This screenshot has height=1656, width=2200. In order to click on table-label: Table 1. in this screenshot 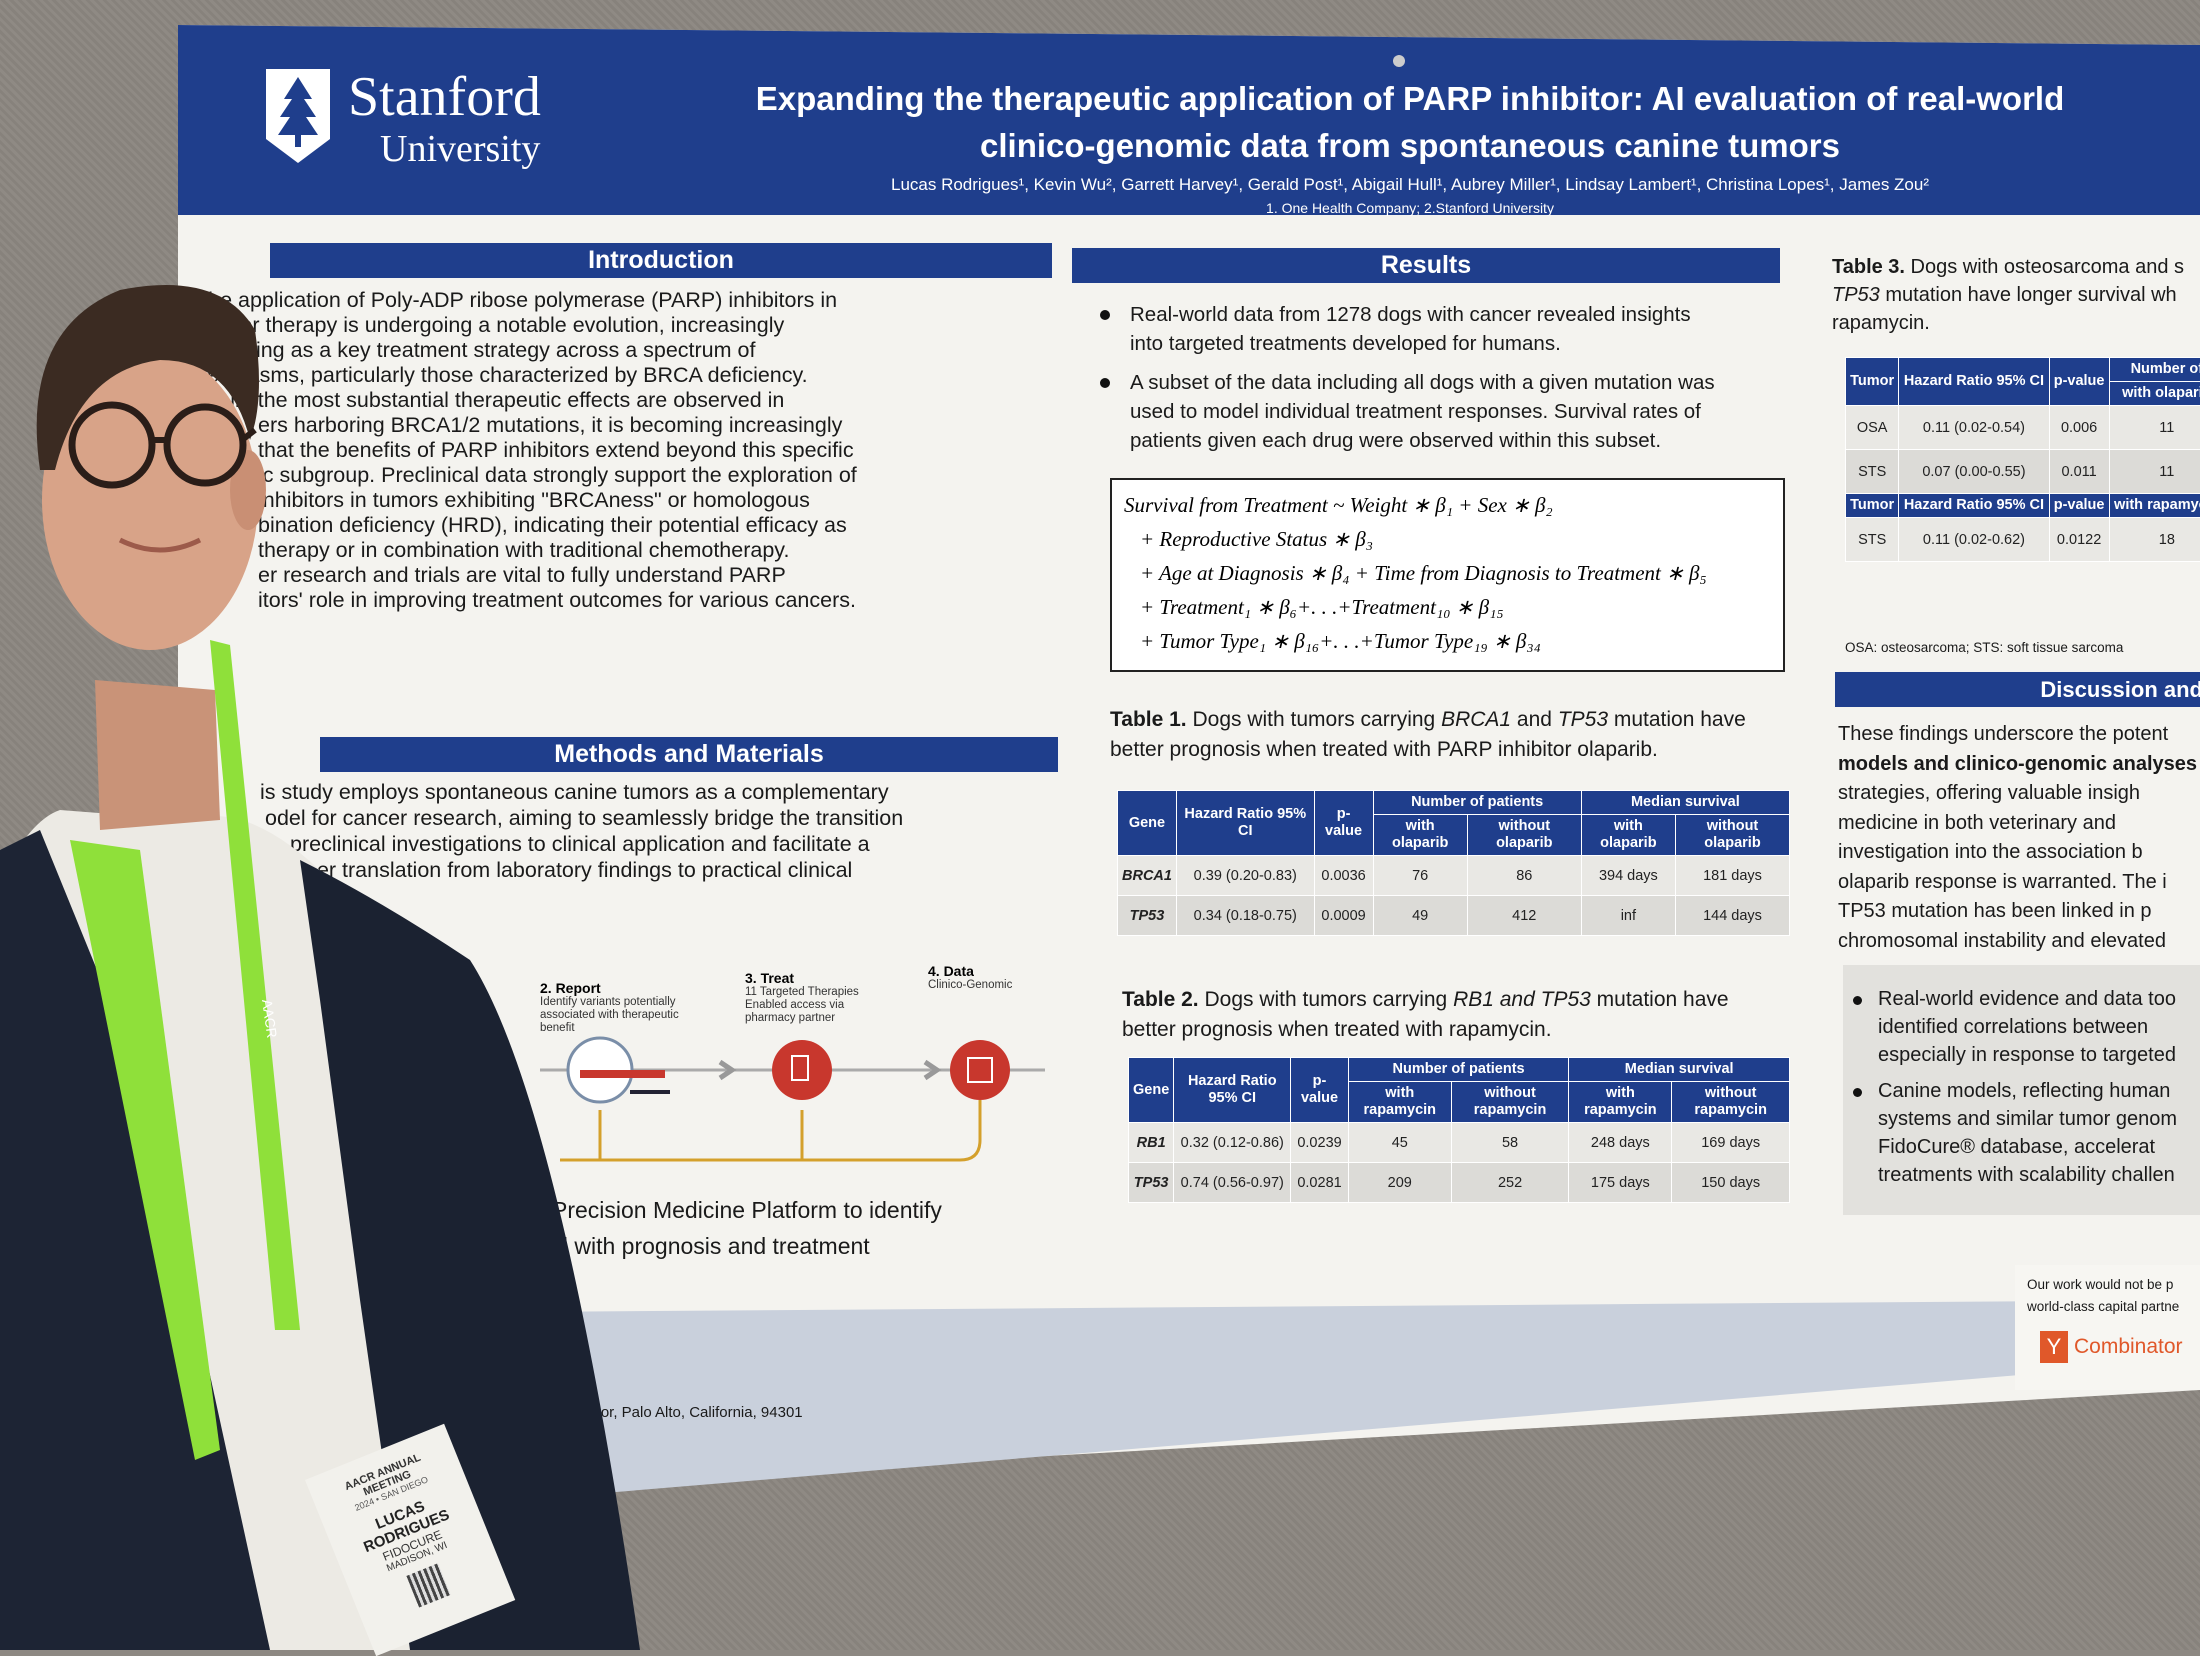, I will do `click(1148, 719)`.